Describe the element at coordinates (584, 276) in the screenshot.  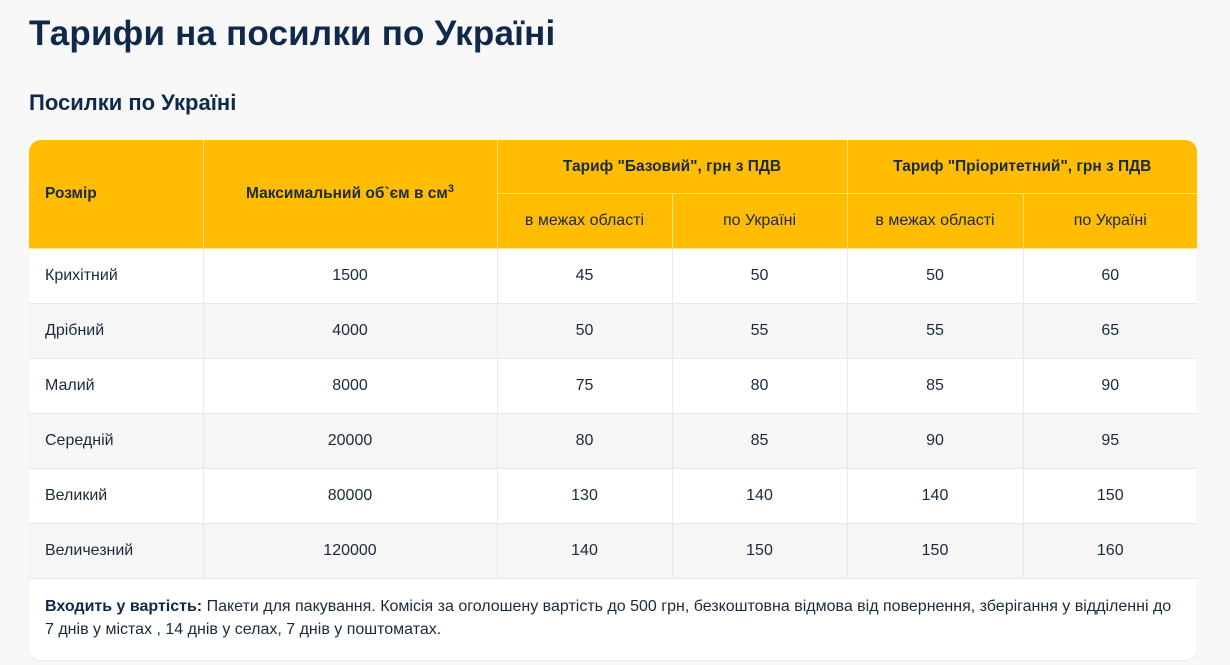
I see `cell-basic-region: 45` at that location.